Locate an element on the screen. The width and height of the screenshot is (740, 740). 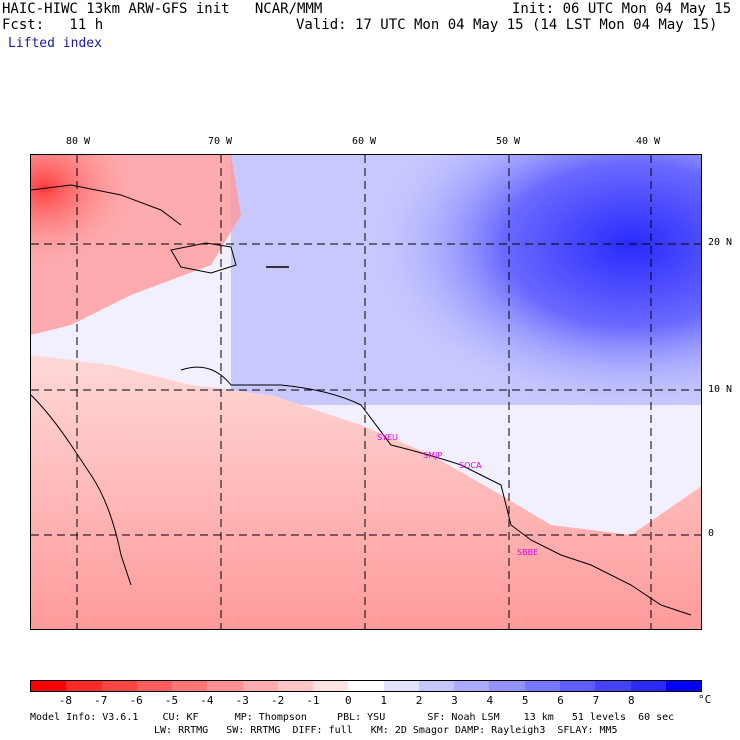
colorbar-tick-label: -2 is located at coordinates (277, 700).